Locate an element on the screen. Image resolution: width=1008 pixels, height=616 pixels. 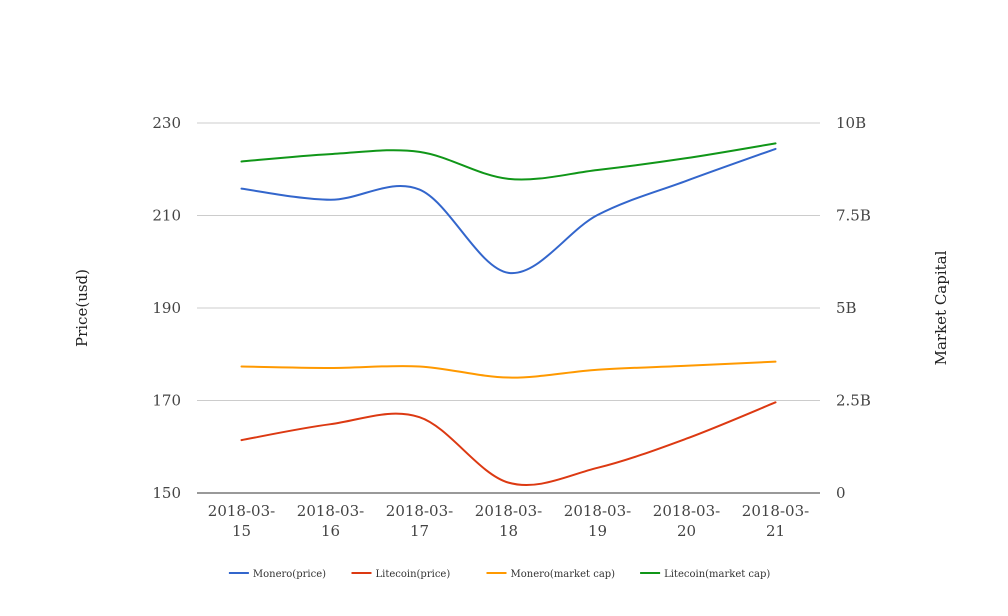
x-axis-tick-label: 2018-03-21 is located at coordinates (775, 521).